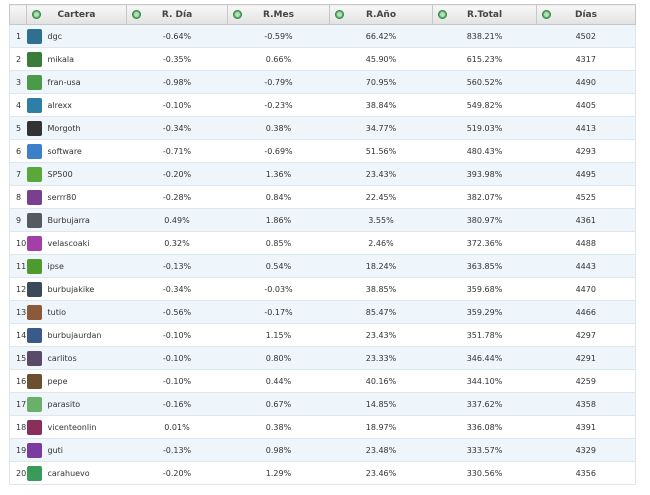 This screenshot has height=495, width=650. I want to click on cartera-cell: serrr80, so click(76, 197).